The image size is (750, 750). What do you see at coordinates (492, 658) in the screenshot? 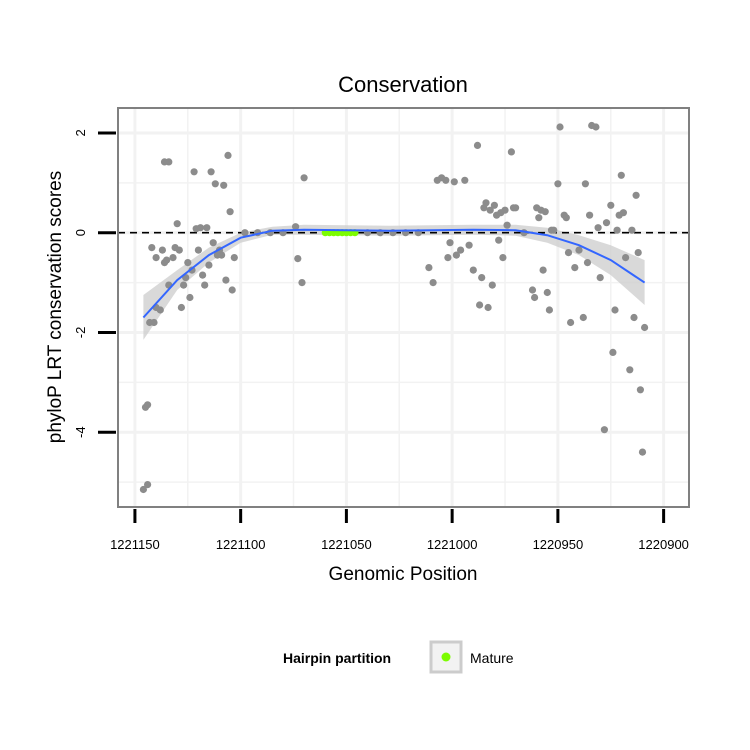
I see `legend-label-mature: Mature` at bounding box center [492, 658].